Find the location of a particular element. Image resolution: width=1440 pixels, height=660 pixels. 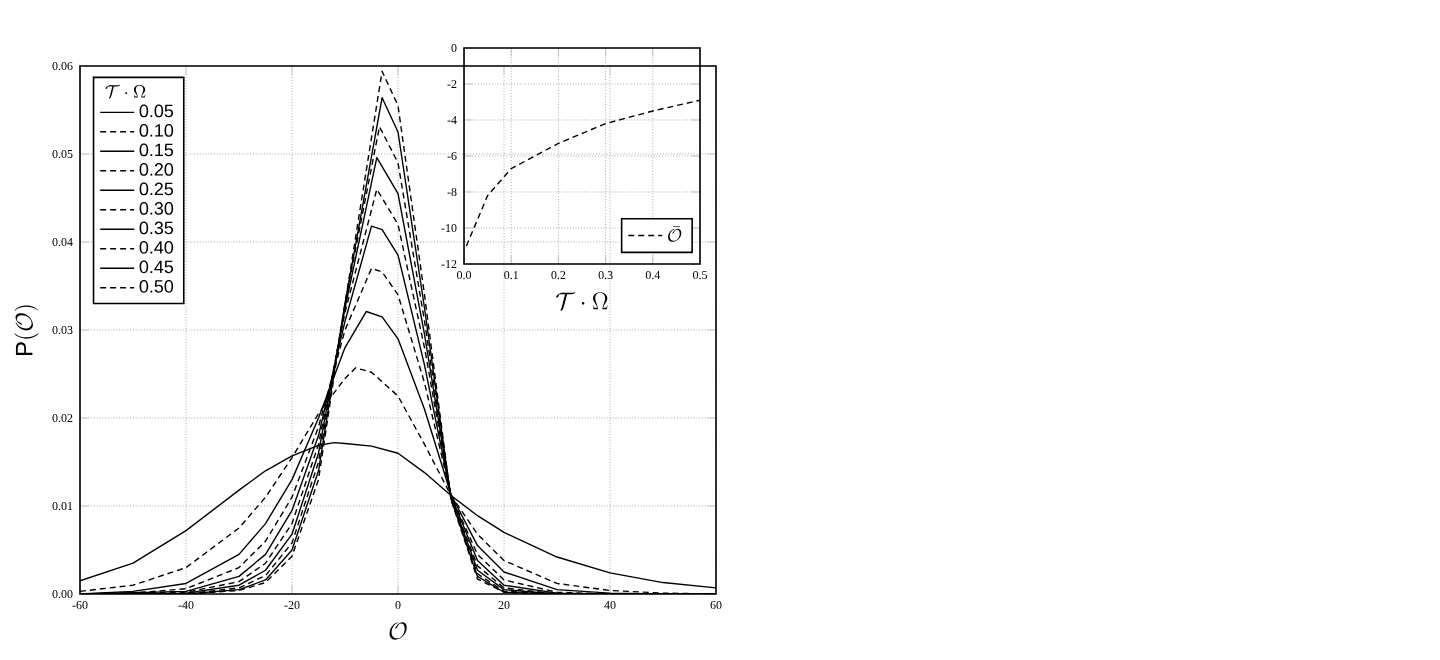

legend-label: 0.40 is located at coordinates (156, 247).